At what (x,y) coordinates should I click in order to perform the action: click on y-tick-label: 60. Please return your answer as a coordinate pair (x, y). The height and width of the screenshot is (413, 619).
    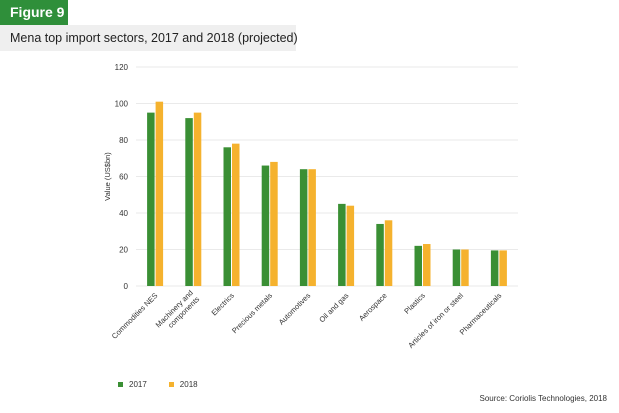
    Looking at the image, I should click on (123, 177).